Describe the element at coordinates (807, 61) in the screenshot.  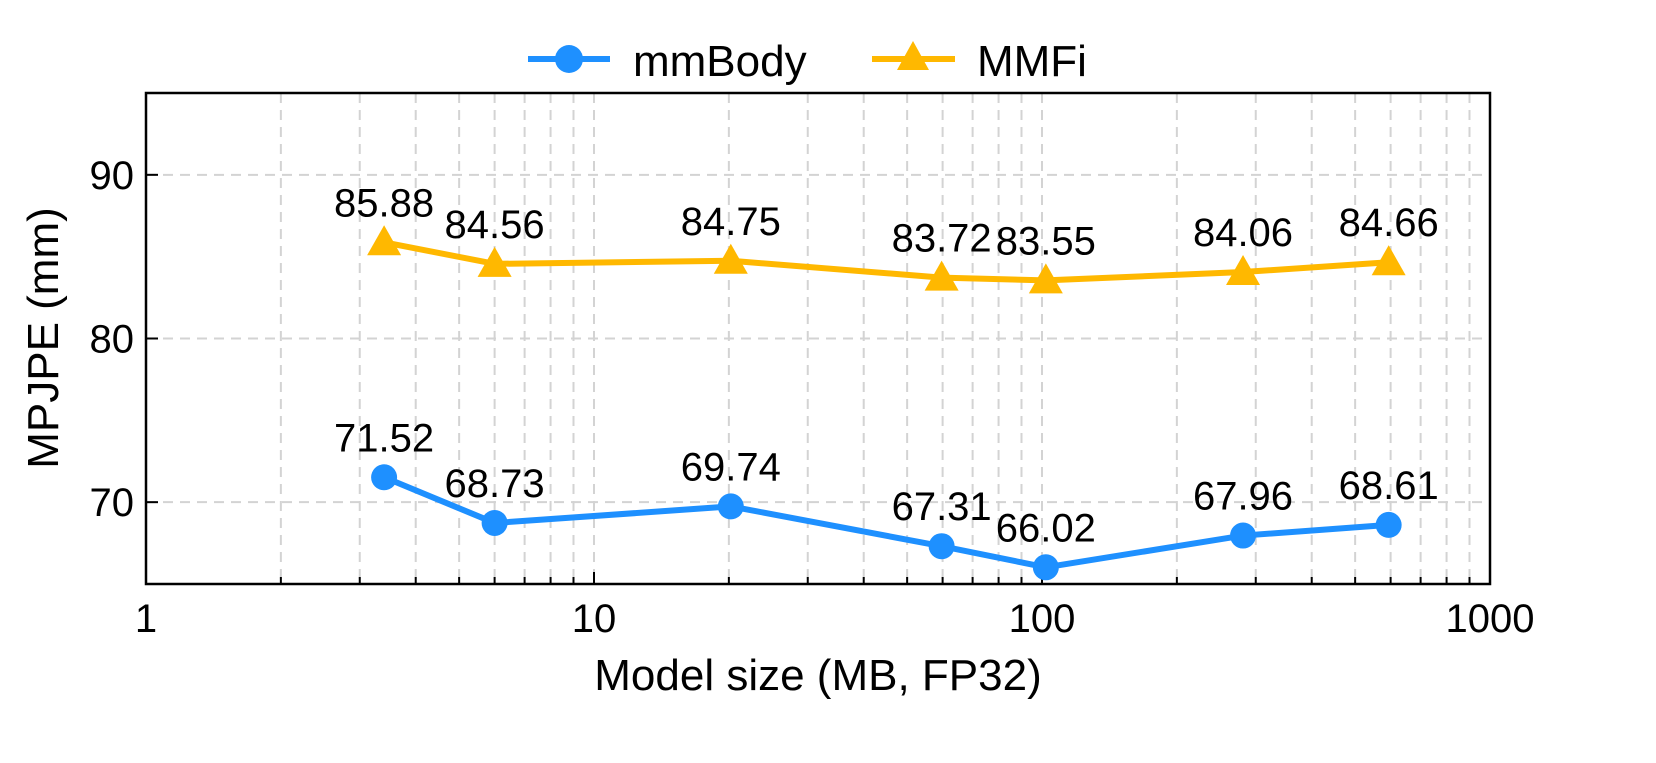
I see `legend: mmBody MMFi` at that location.